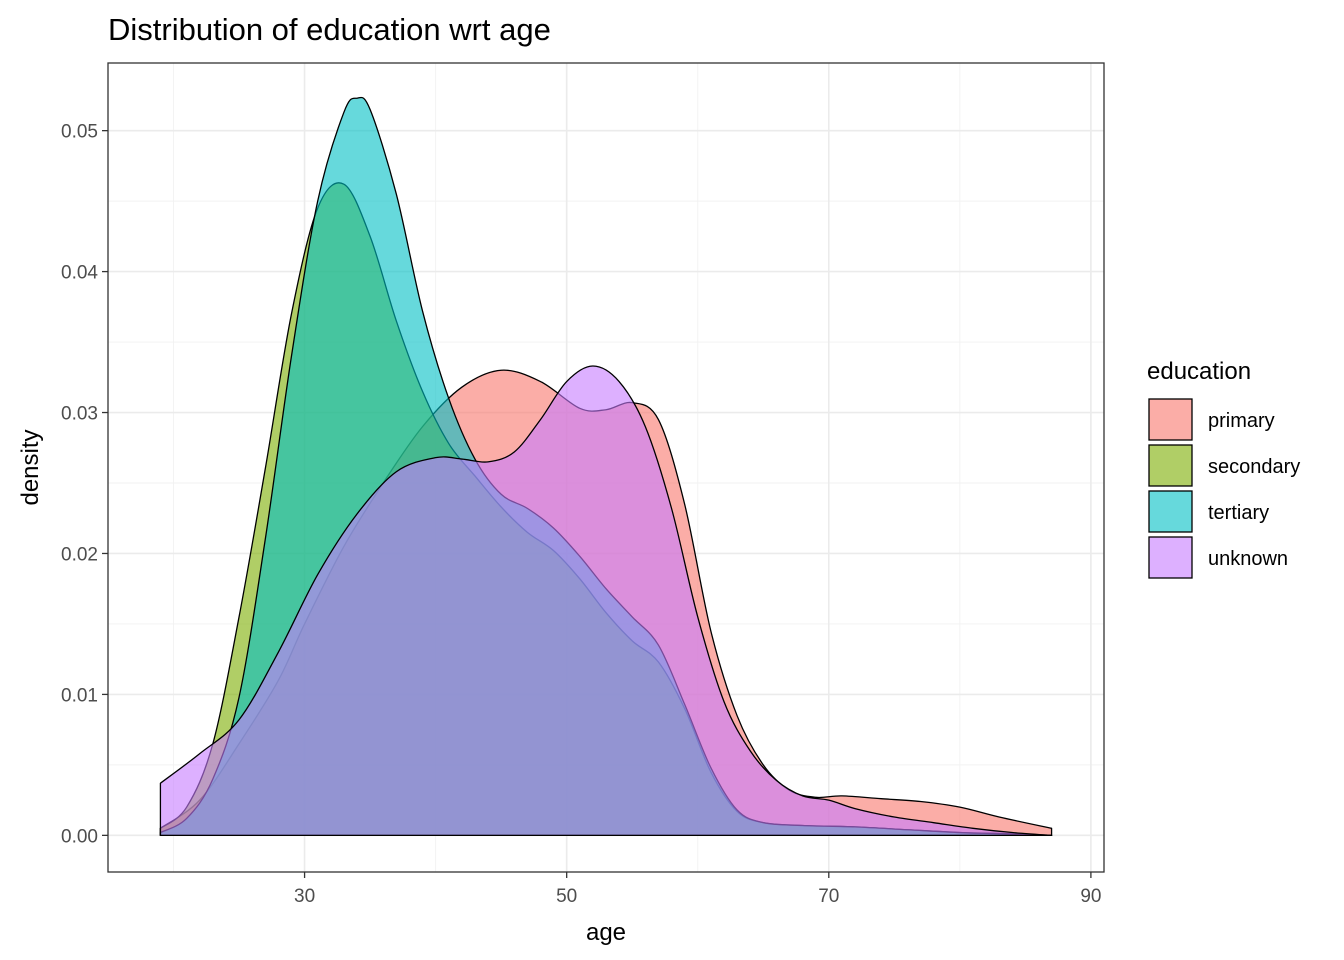 The width and height of the screenshot is (1344, 960). Describe the element at coordinates (1238, 513) in the screenshot. I see `legend-label-tertiary: tertiary` at that location.